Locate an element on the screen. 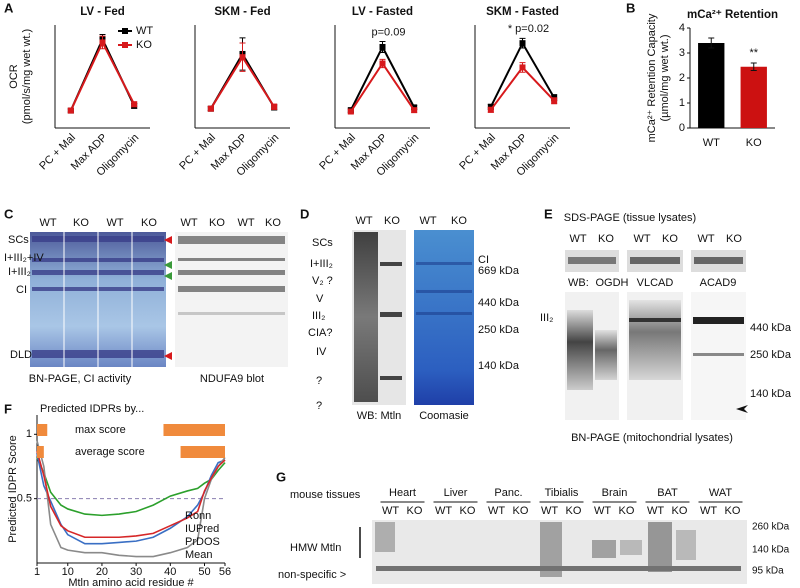  tissue-label: WAT is located at coordinates (720, 493).